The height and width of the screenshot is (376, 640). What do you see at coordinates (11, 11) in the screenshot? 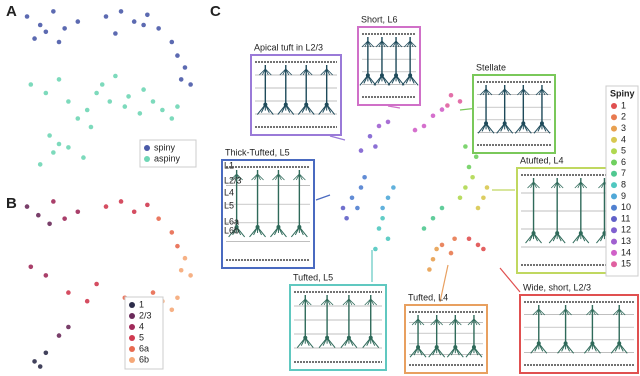
I see `panel-label: A` at bounding box center [11, 11].